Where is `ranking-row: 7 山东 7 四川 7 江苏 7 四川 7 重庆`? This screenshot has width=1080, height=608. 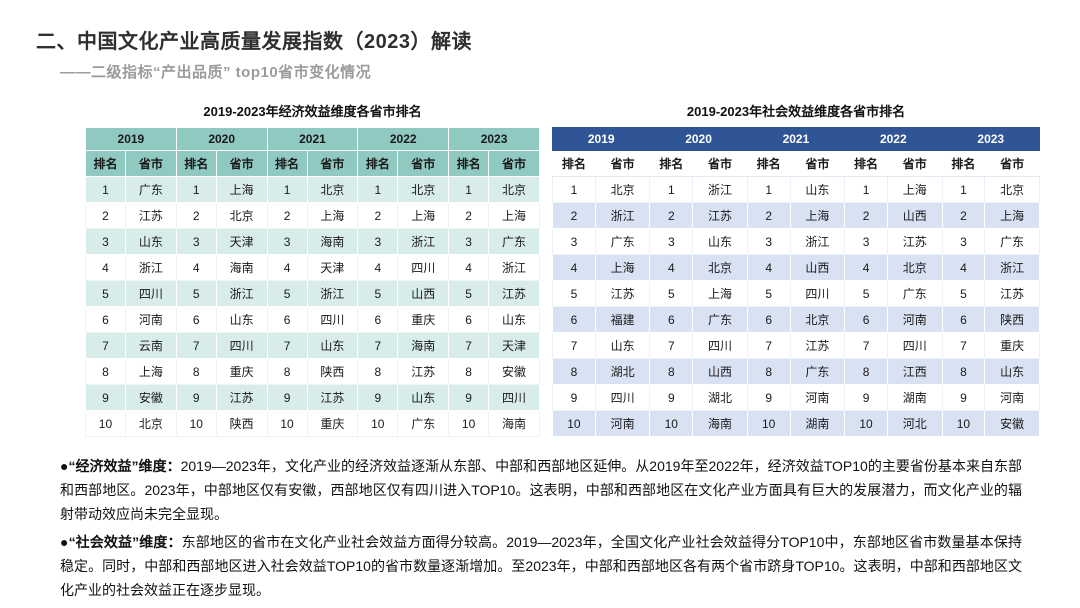
ranking-row: 7 山东 7 四川 7 江苏 7 四川 7 重庆 is located at coordinates (796, 345).